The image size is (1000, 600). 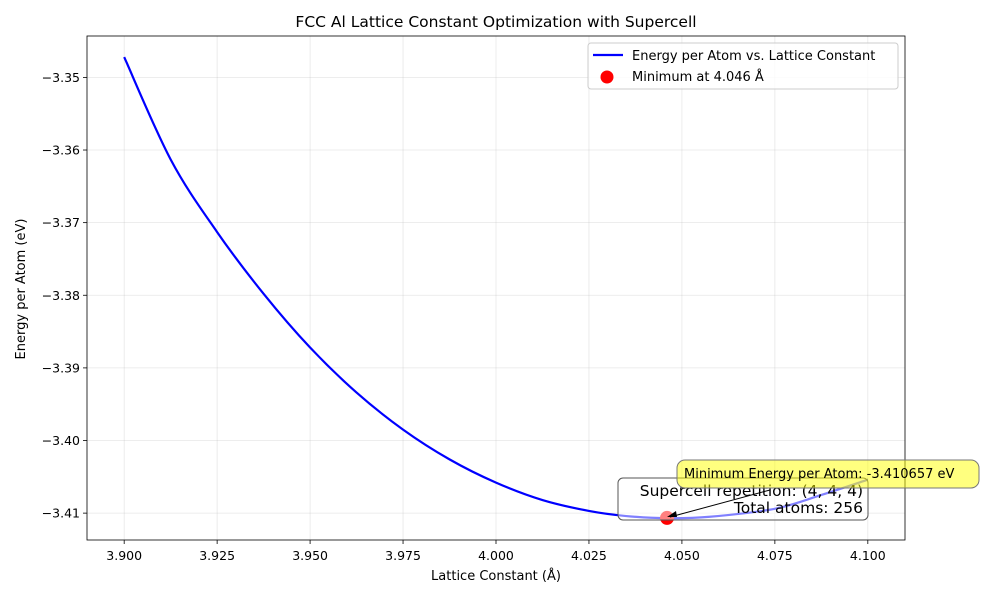 I want to click on x-tick-label: 3.950, so click(x=310, y=555).